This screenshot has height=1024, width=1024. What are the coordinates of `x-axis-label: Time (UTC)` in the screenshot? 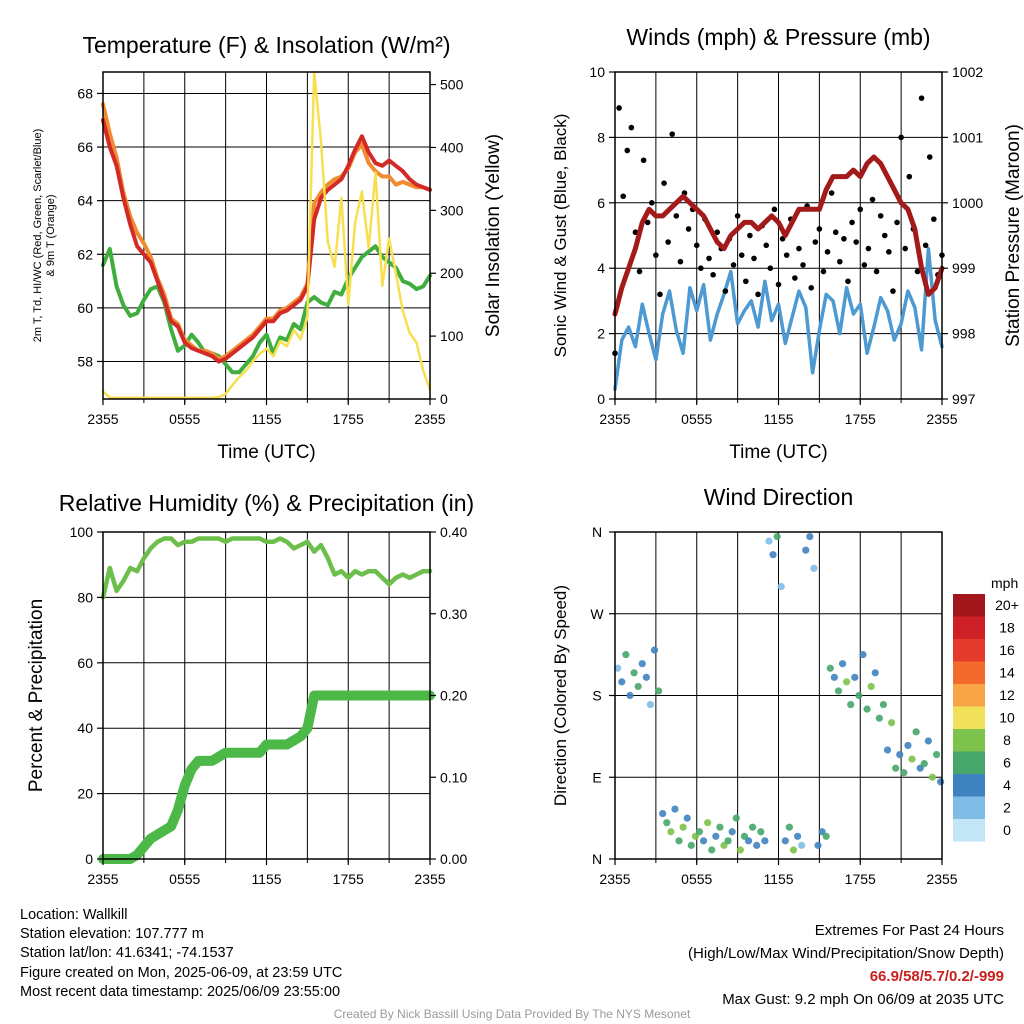 It's located at (266, 452).